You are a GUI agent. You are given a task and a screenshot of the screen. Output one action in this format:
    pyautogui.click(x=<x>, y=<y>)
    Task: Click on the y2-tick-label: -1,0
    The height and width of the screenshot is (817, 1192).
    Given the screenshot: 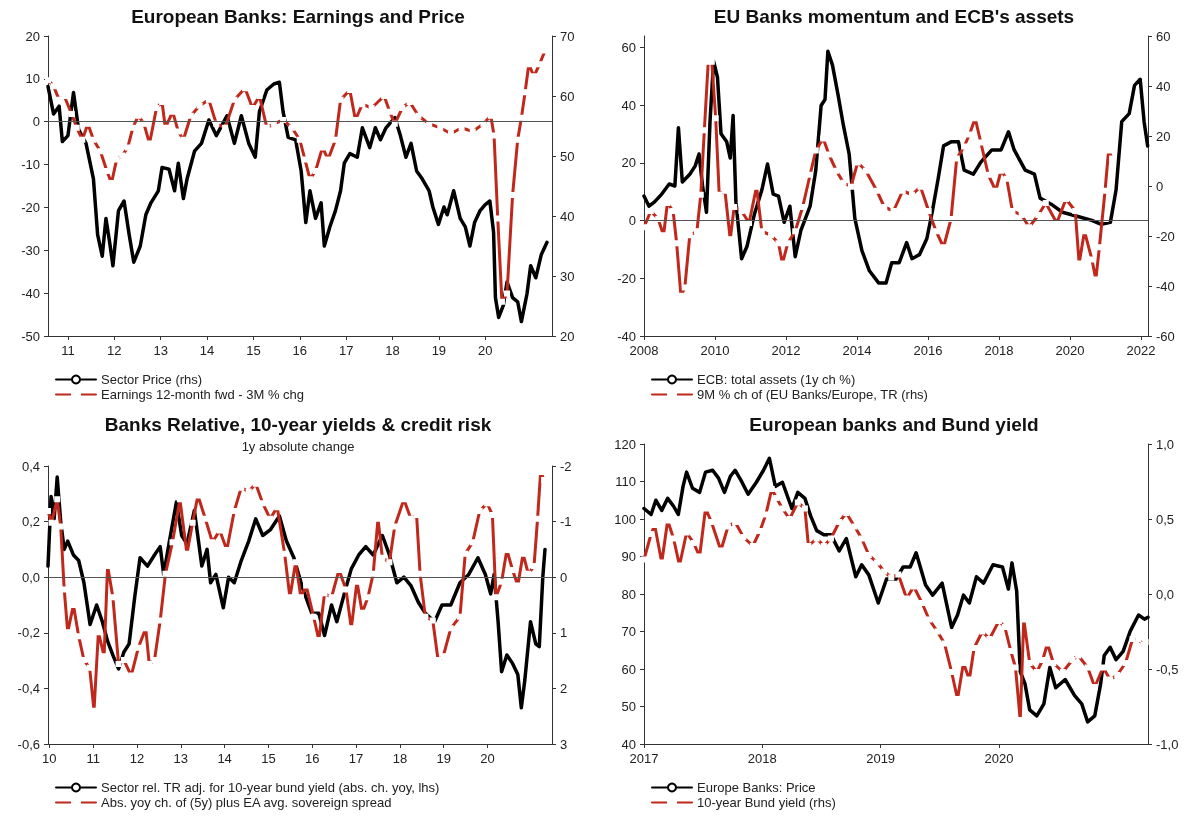 What is the action you would take?
    pyautogui.click(x=1167, y=744)
    